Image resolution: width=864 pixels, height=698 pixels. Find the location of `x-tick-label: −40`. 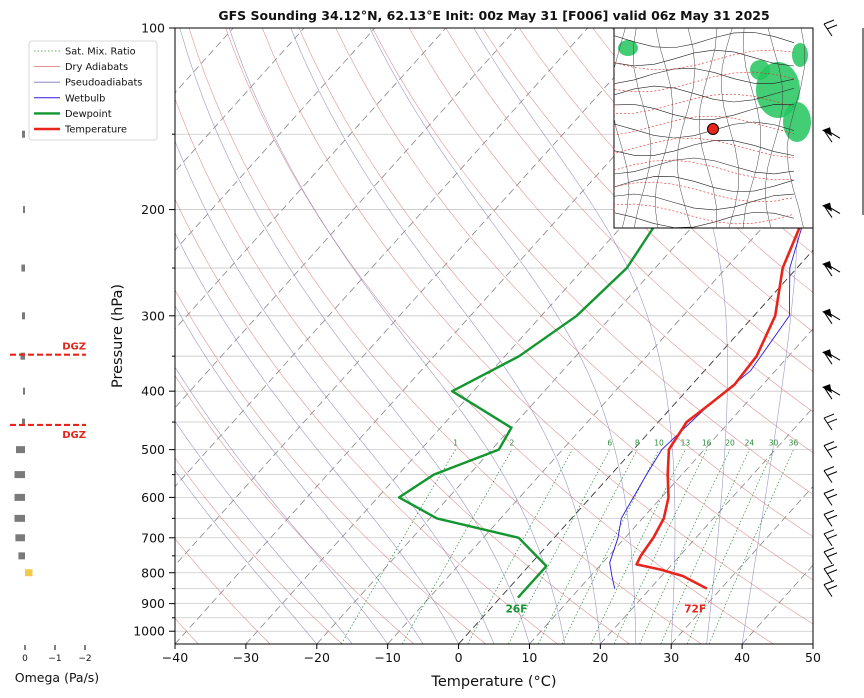

x-tick-label: −40 is located at coordinates (175, 657).